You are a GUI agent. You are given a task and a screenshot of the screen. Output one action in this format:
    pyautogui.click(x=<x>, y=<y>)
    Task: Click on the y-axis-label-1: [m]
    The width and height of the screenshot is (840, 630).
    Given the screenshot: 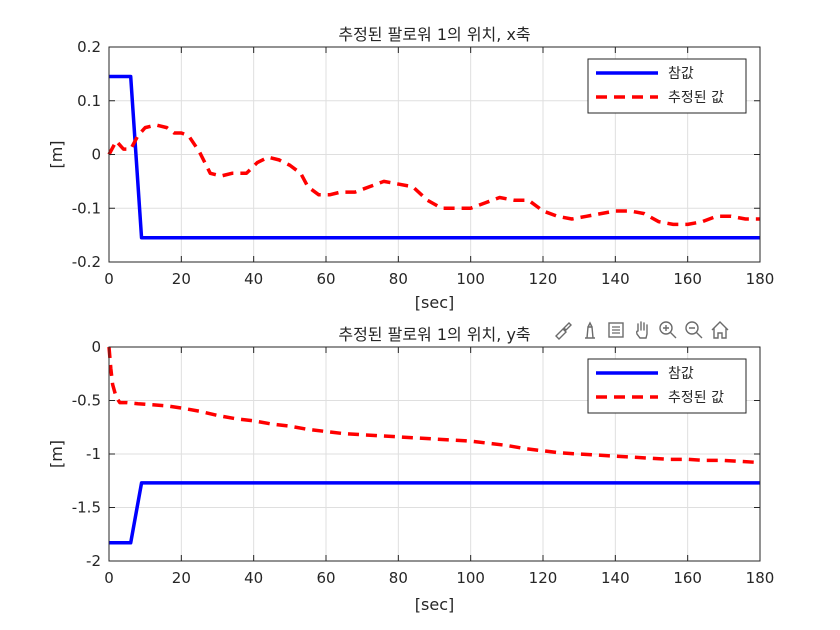 What is the action you would take?
    pyautogui.click(x=56, y=154)
    